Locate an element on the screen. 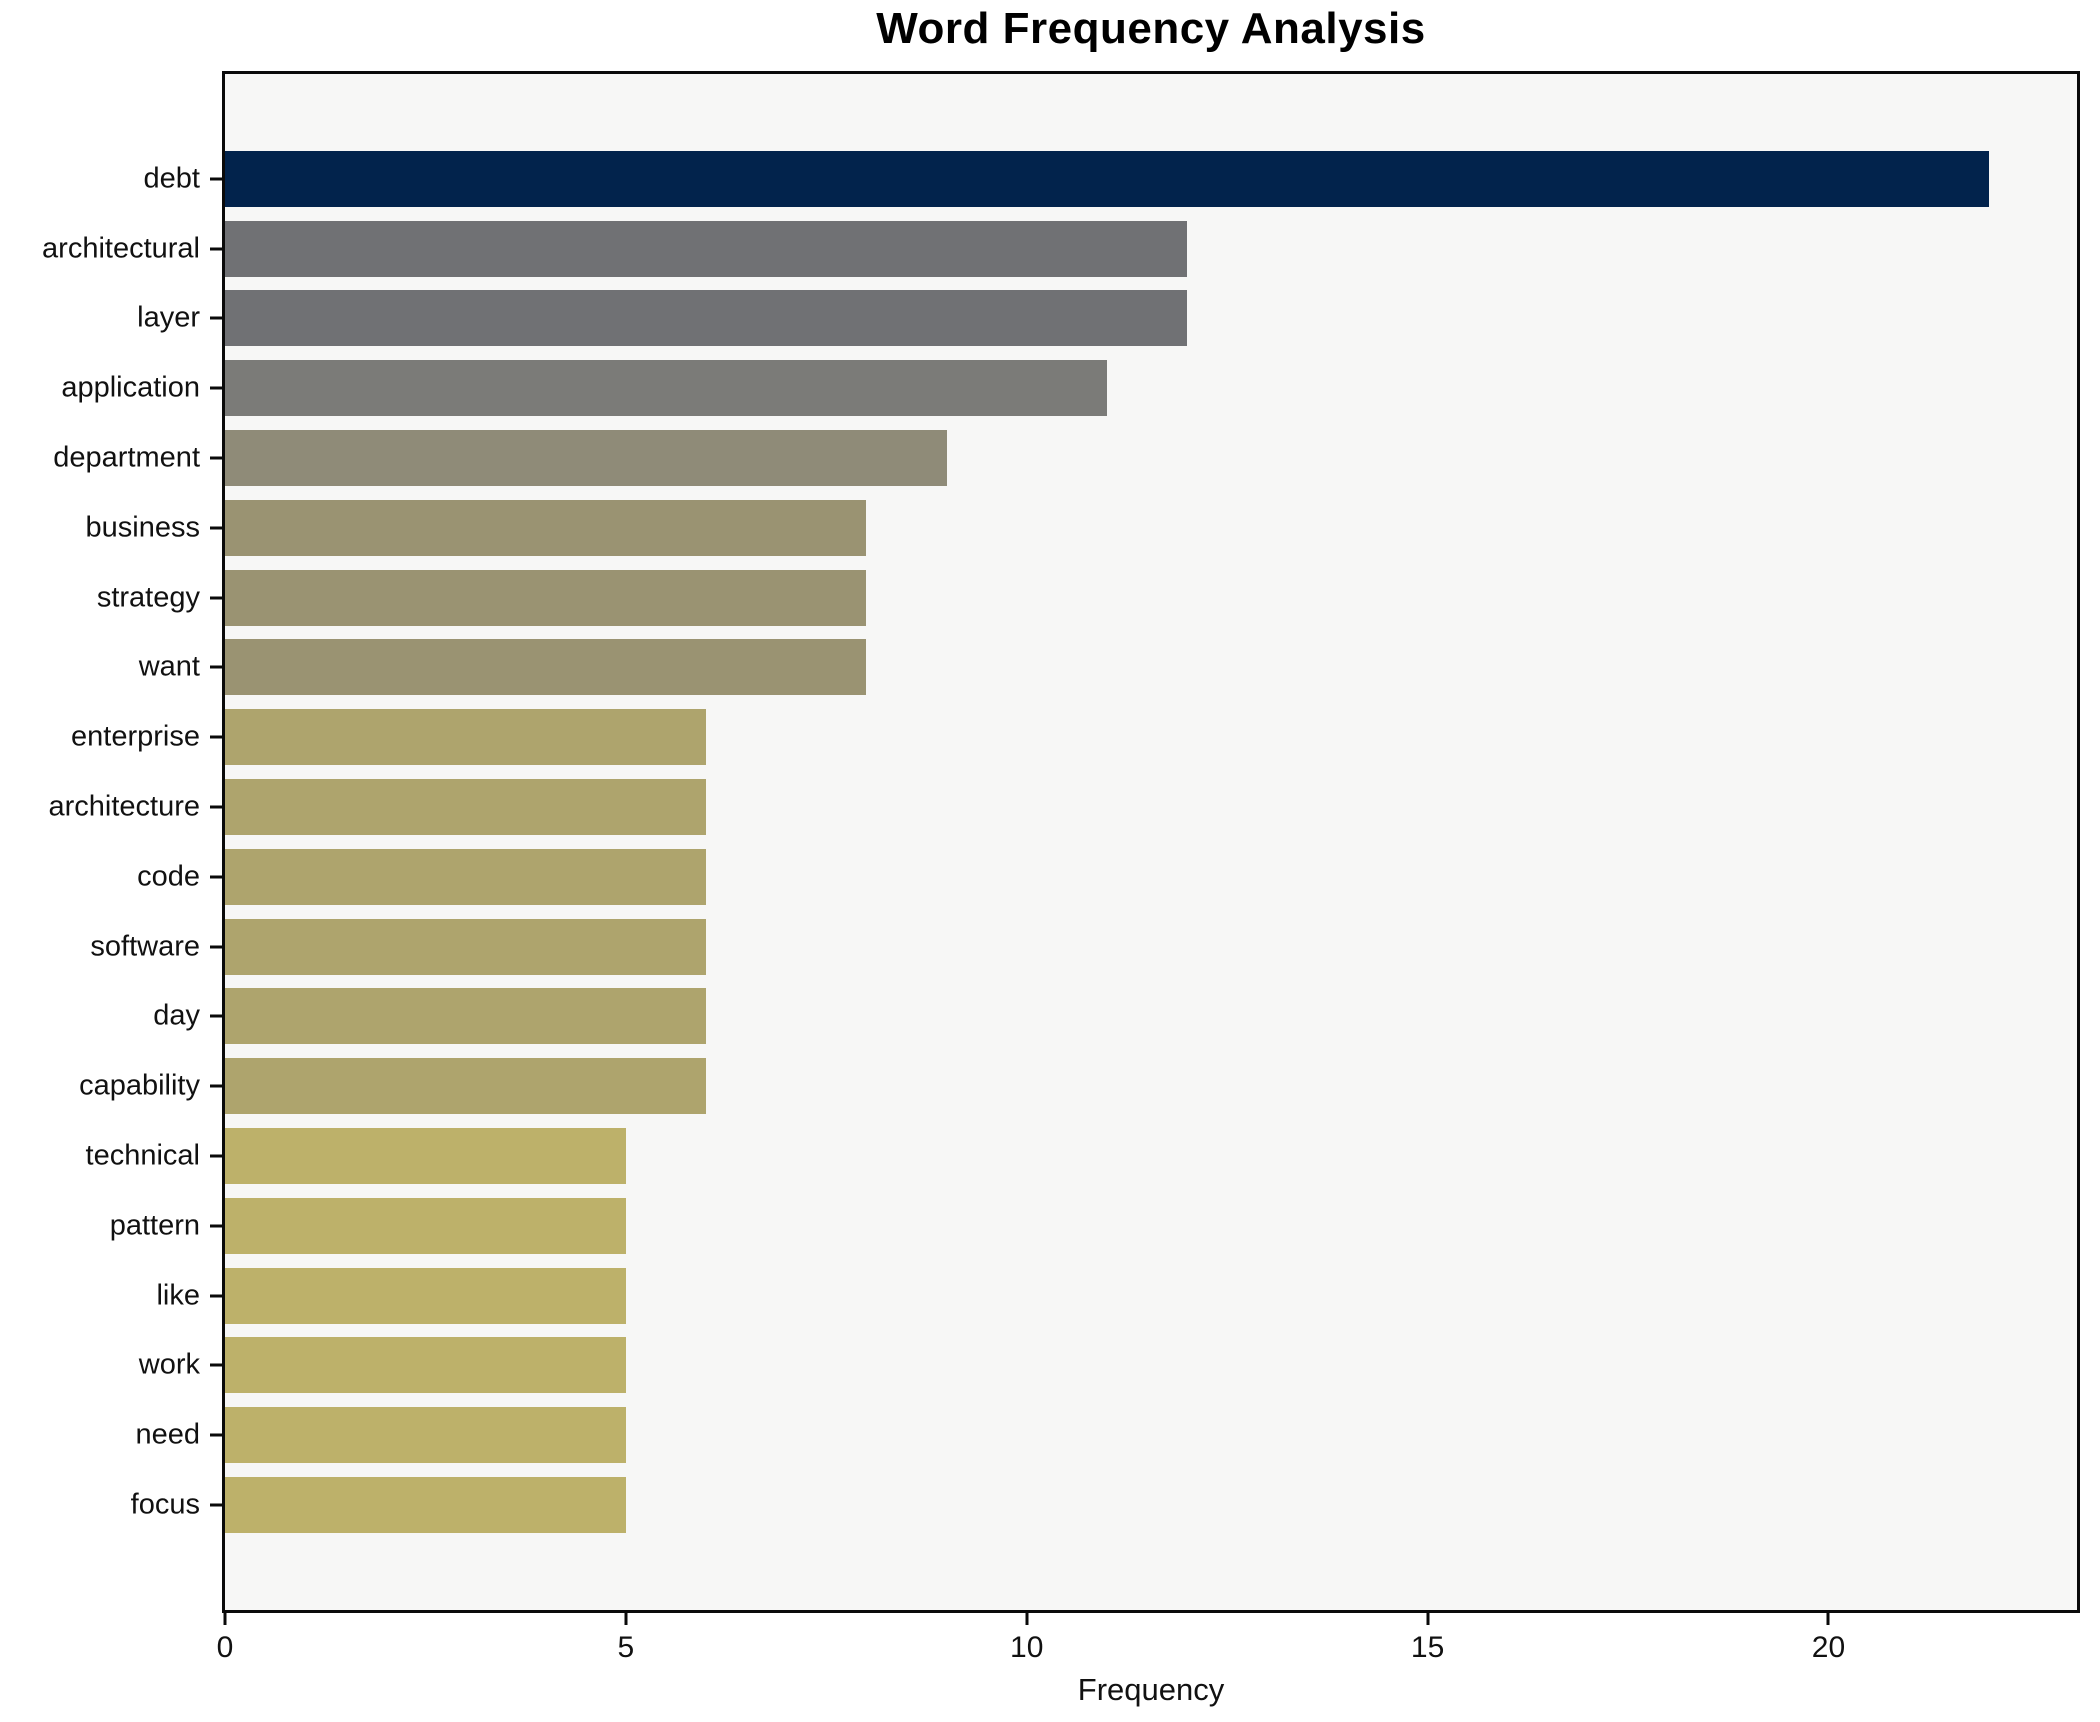 The height and width of the screenshot is (1722, 2100). y-tick-label: software is located at coordinates (145, 946).